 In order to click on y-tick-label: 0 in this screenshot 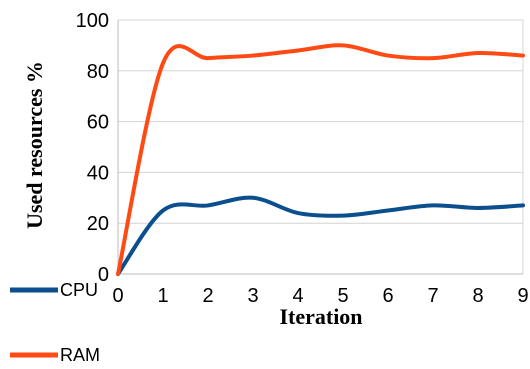, I will do `click(103, 275)`.